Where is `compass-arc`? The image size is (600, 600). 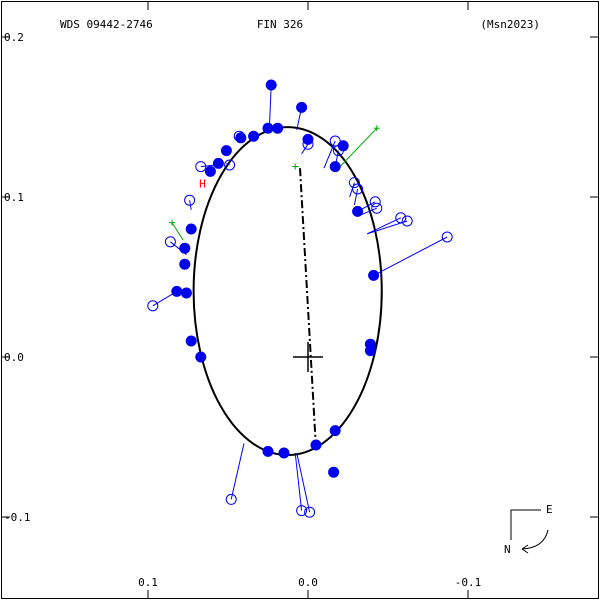 compass-arc is located at coordinates (535, 539).